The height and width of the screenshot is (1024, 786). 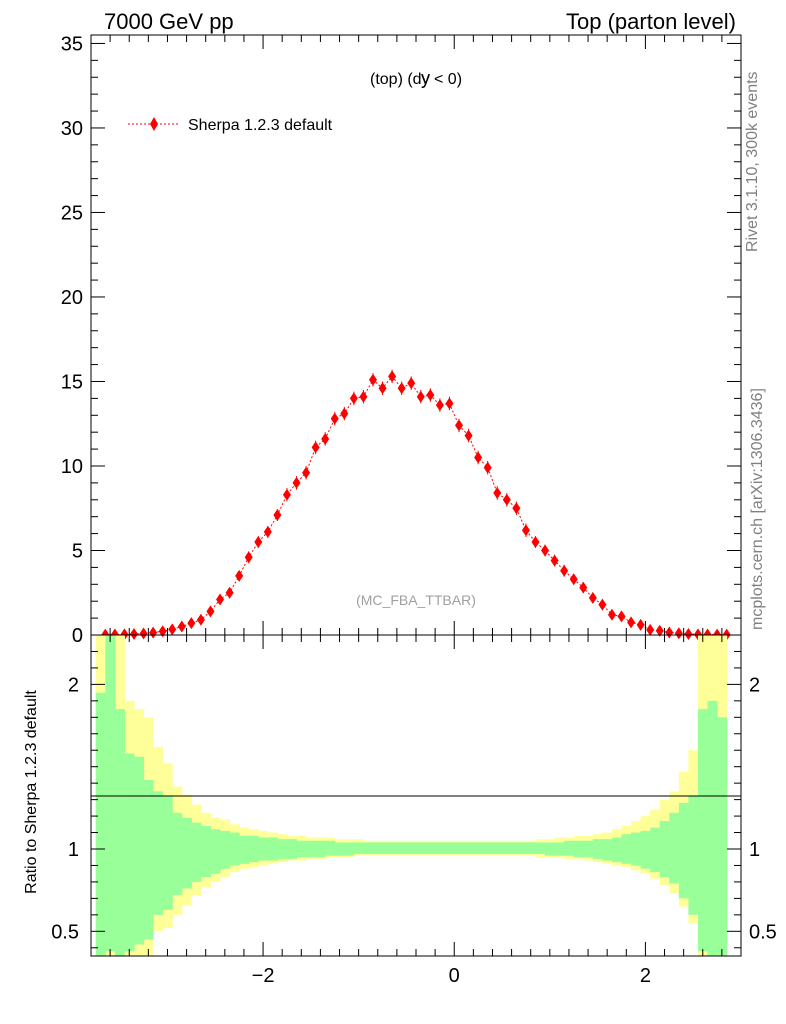 I want to click on legend: Sherpa 1.2.3 default, so click(x=230, y=125).